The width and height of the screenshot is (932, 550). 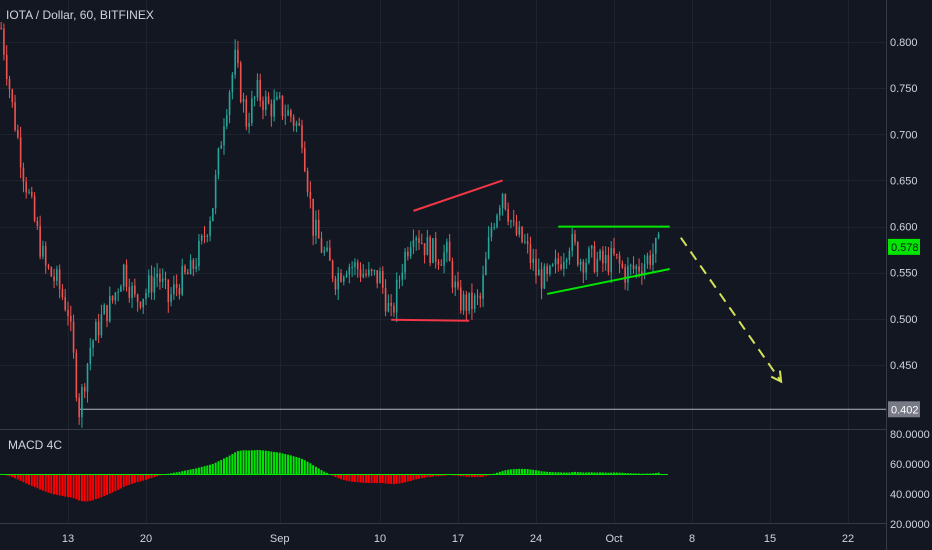 I want to click on price-tick-label: 0.450, so click(x=904, y=366).